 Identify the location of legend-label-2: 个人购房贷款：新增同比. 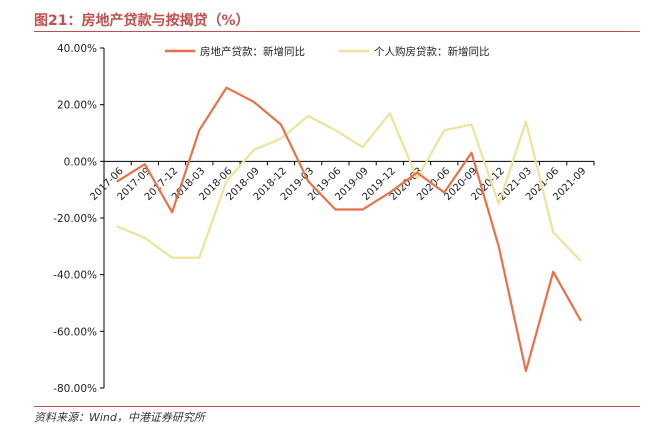
(432, 51).